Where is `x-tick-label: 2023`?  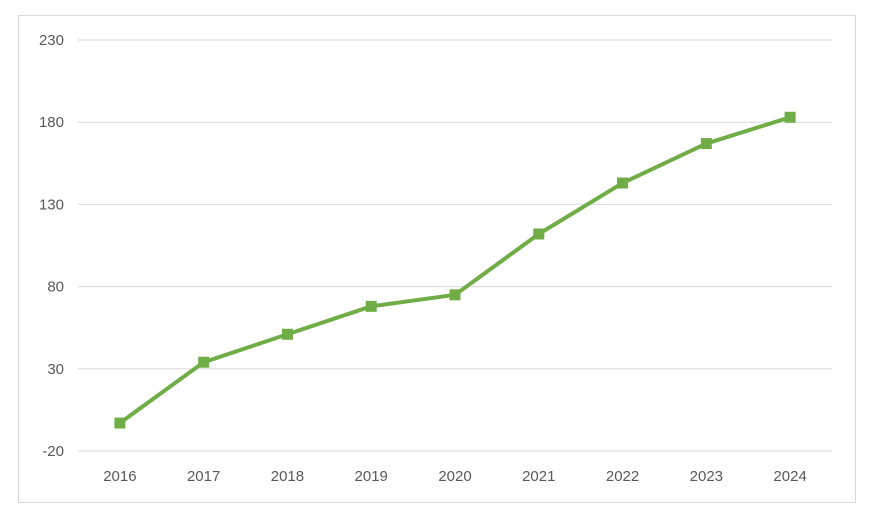 x-tick-label: 2023 is located at coordinates (706, 476).